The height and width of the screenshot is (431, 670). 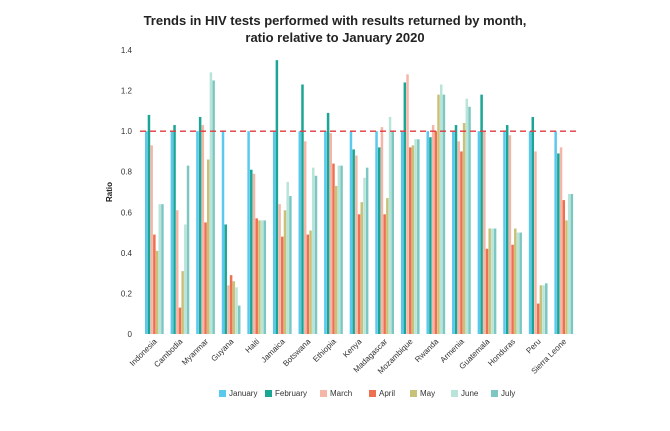 What do you see at coordinates (305, 237) in the screenshot?
I see `bar-botswana-march` at bounding box center [305, 237].